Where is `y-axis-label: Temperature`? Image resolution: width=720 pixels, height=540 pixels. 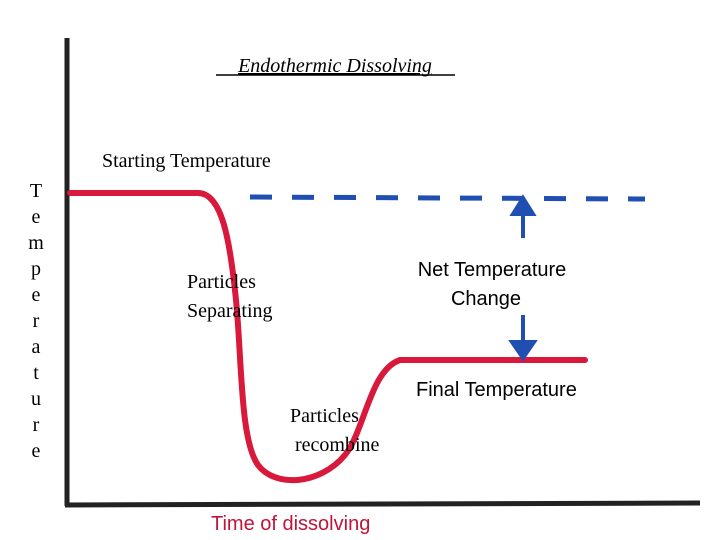 y-axis-label: Temperature is located at coordinates (36, 323).